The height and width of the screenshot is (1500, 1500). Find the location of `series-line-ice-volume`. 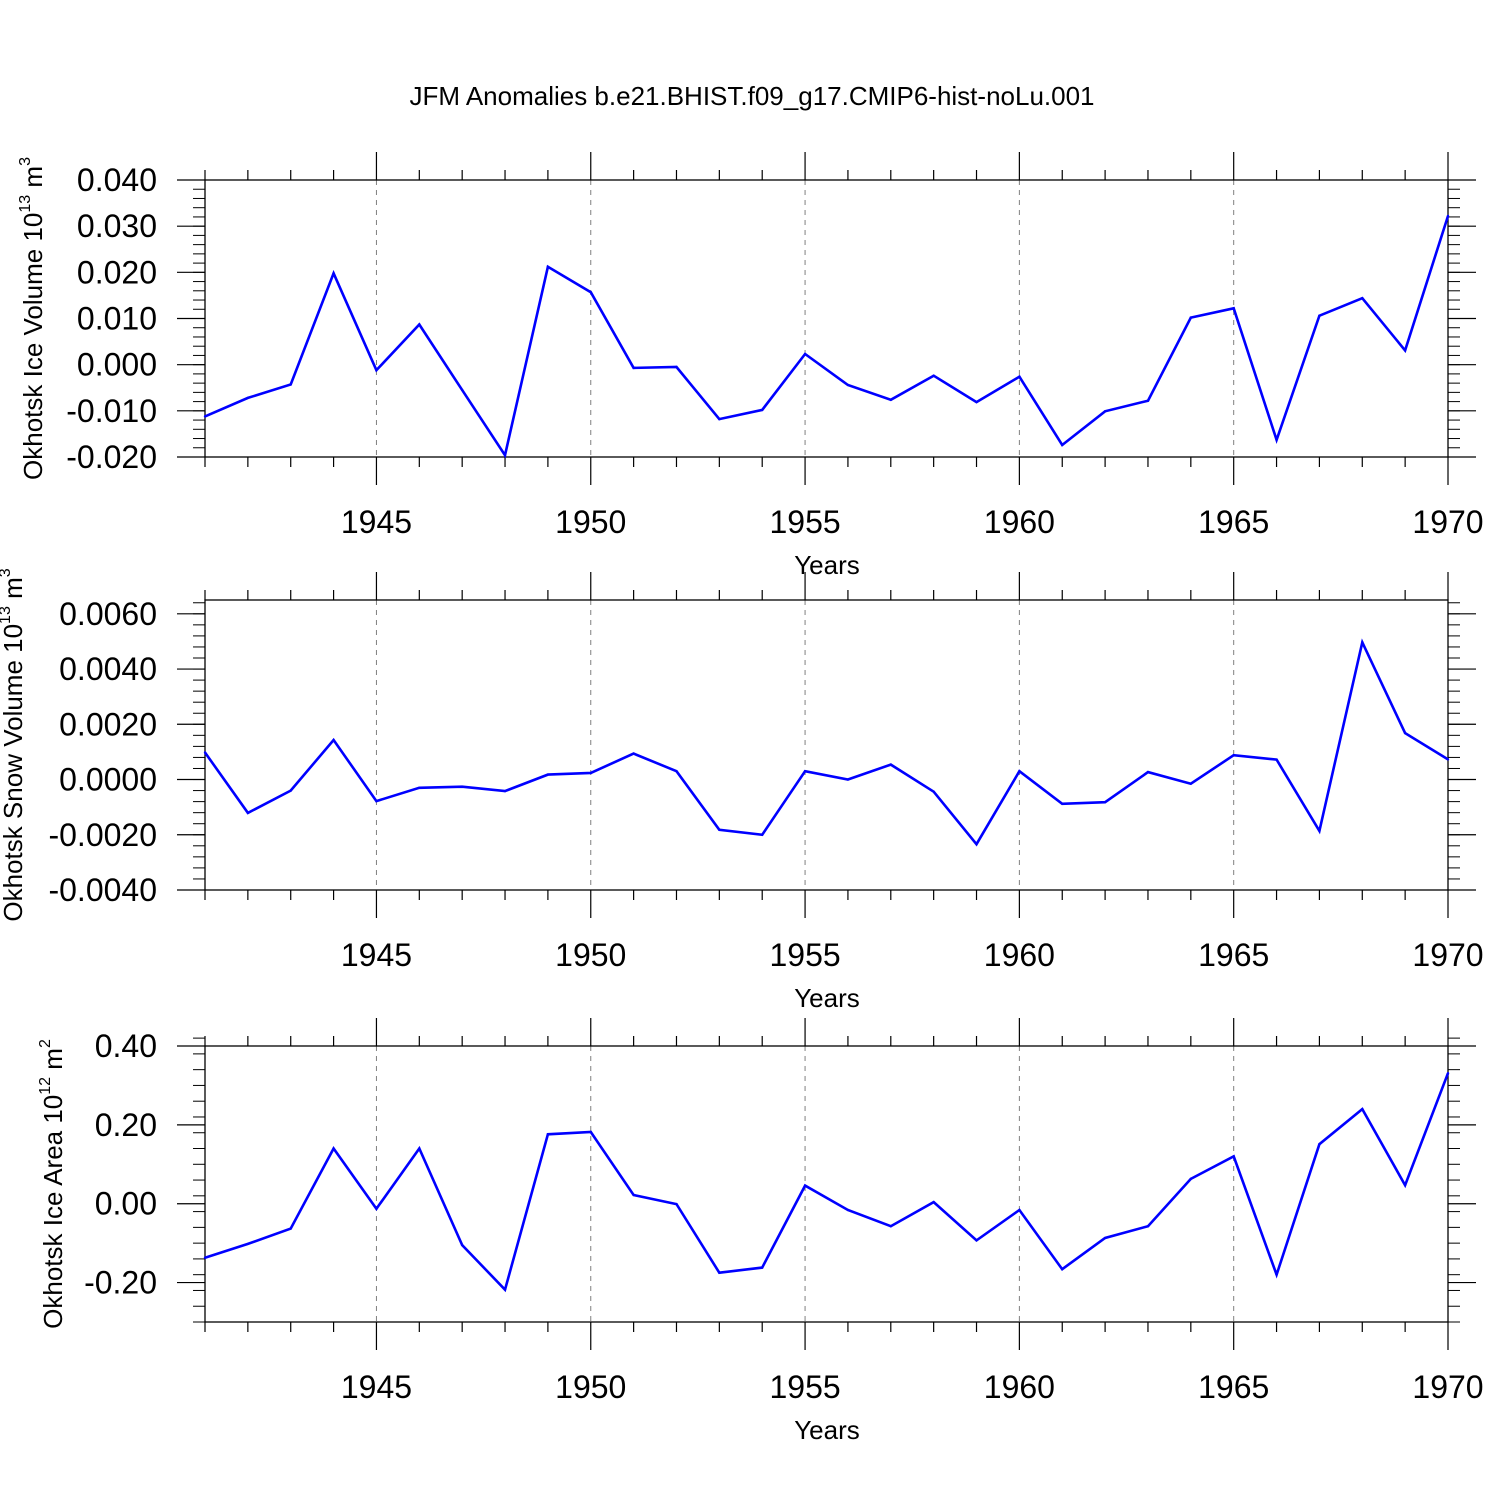

series-line-ice-volume is located at coordinates (827, 337).